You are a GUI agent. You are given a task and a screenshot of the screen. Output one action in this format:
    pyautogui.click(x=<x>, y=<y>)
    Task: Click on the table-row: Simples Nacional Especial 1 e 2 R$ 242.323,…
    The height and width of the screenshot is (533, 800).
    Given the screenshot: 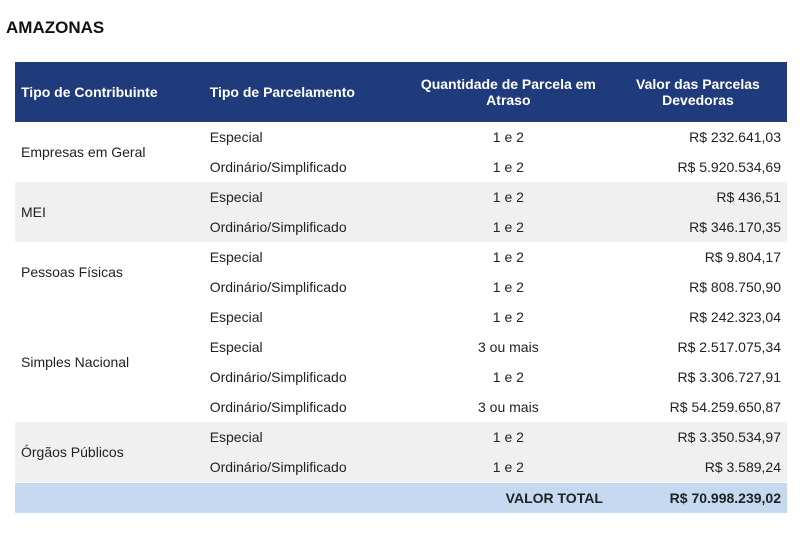 What is the action you would take?
    pyautogui.click(x=401, y=336)
    